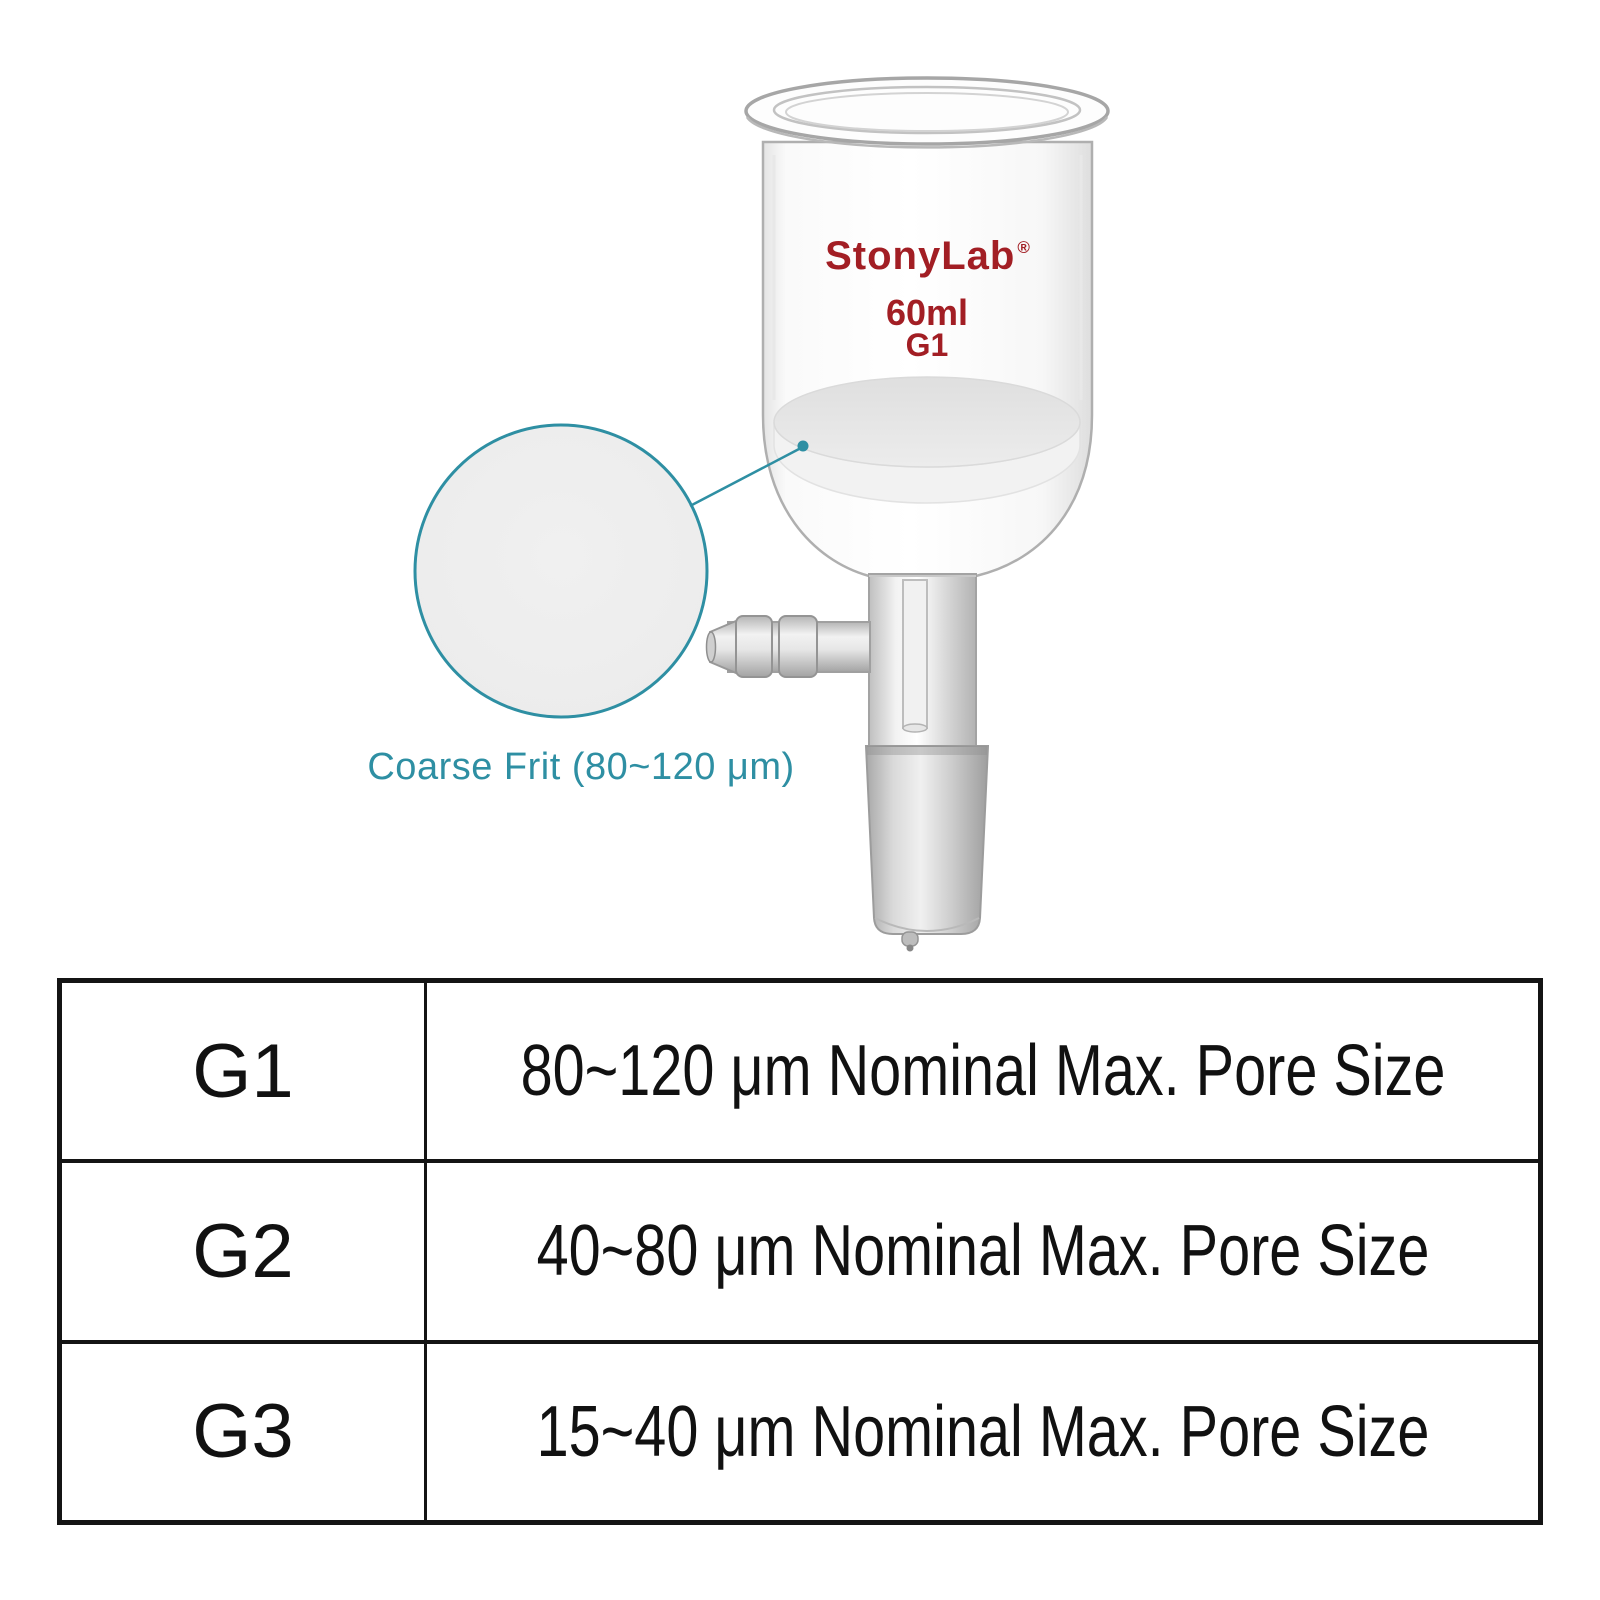  I want to click on pore-size-desc: 80~120 μm Nominal Max. Pore Size, so click(982, 1071).